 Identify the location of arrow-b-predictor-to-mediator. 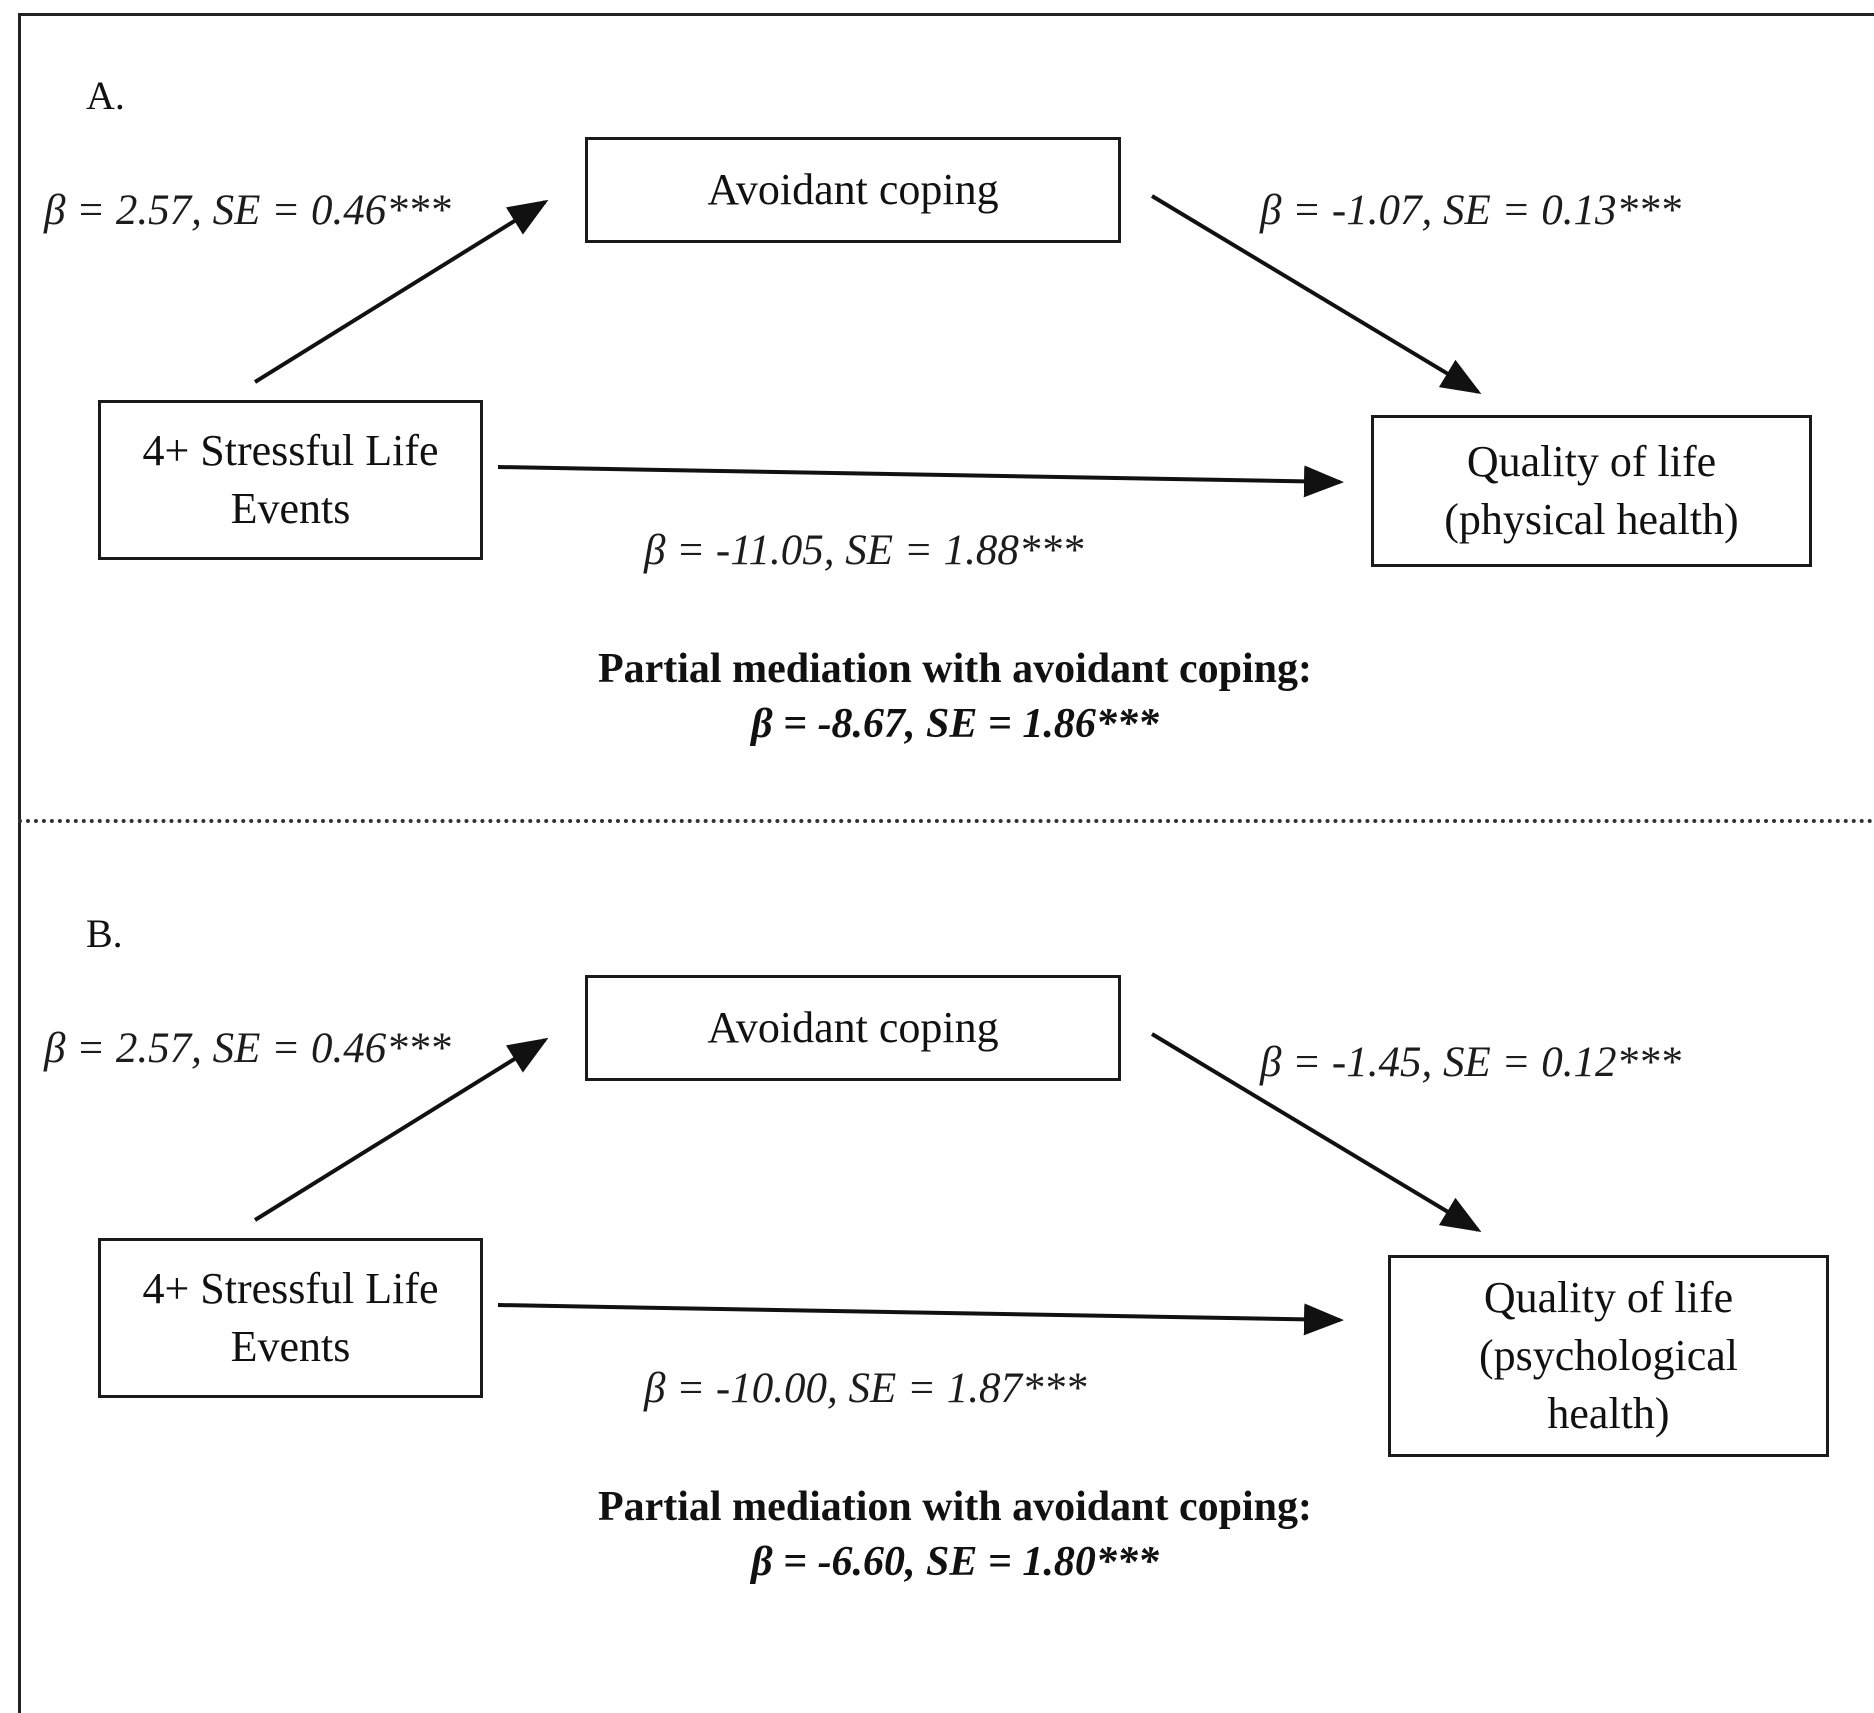
(401, 1129).